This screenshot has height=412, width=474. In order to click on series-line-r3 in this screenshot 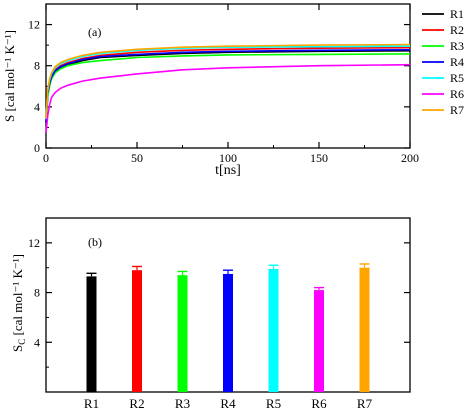, I will do `click(228, 87)`.